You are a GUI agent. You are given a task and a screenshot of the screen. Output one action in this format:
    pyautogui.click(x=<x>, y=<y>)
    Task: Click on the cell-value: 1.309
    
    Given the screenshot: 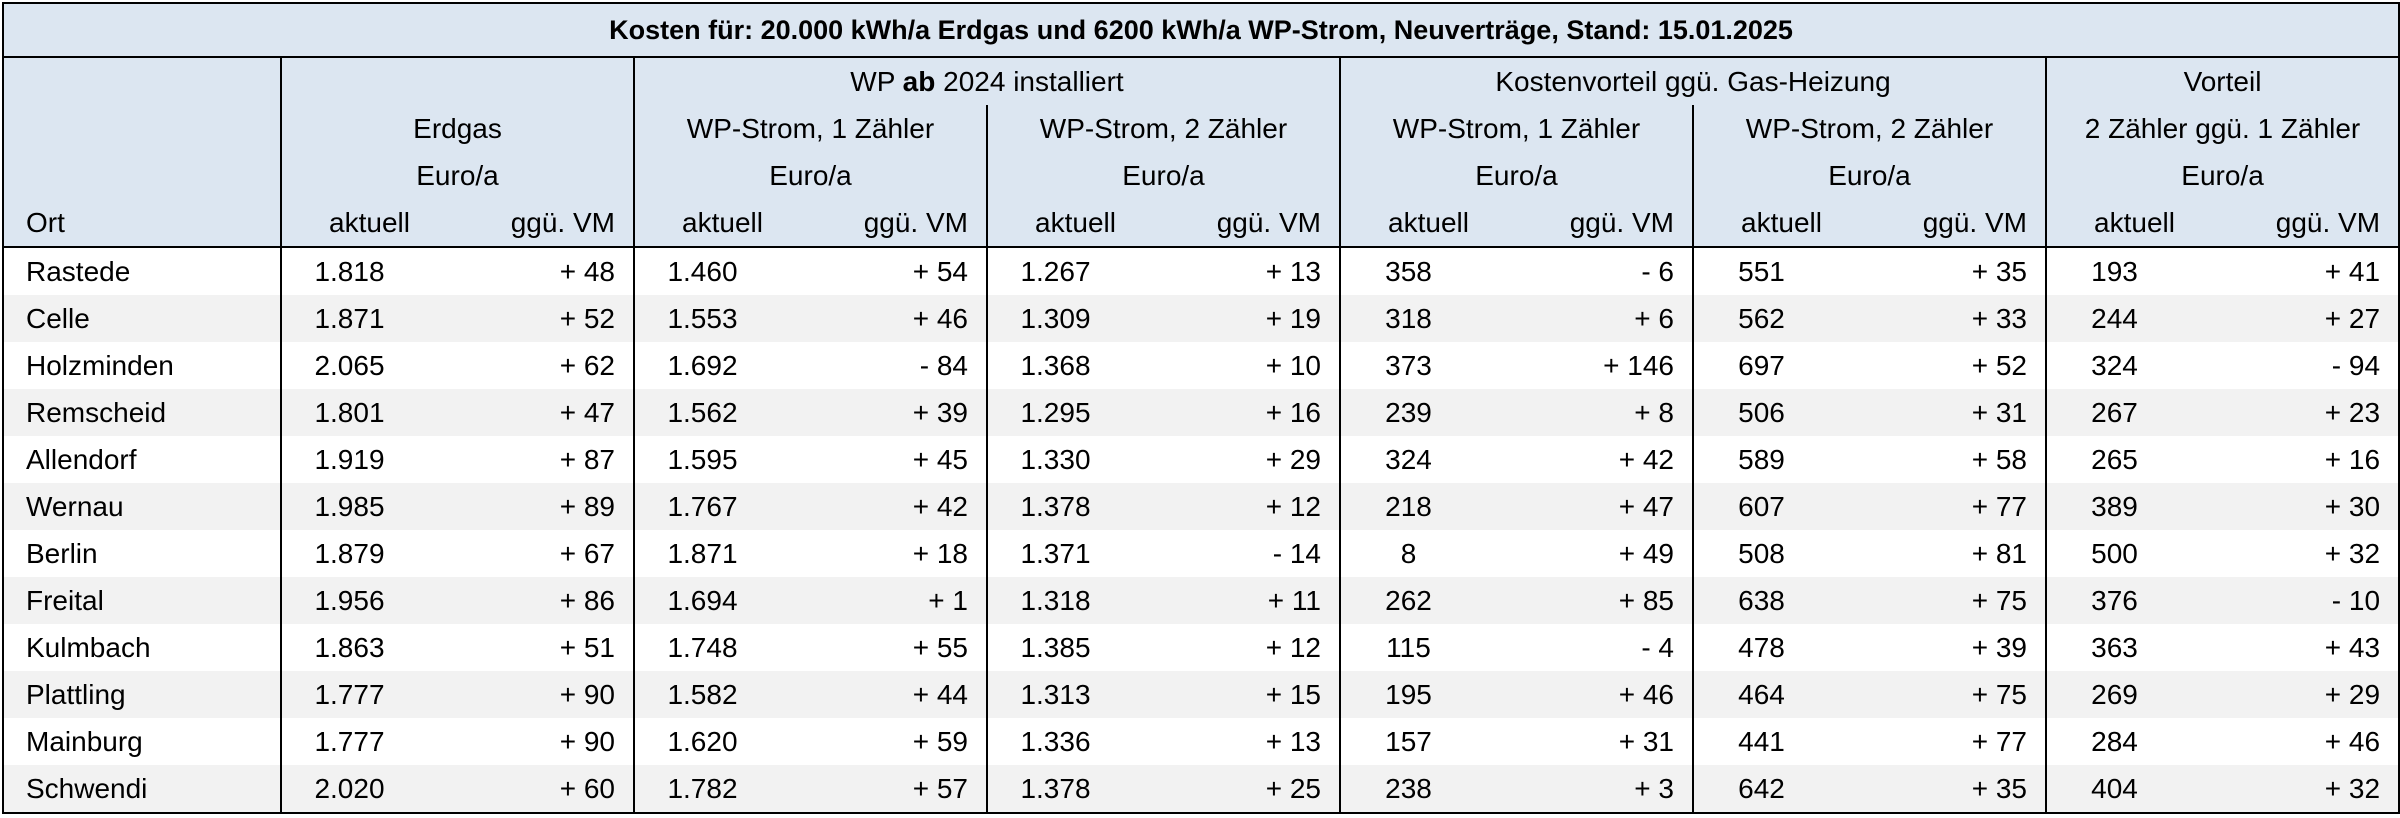 What is the action you would take?
    pyautogui.click(x=1075, y=318)
    